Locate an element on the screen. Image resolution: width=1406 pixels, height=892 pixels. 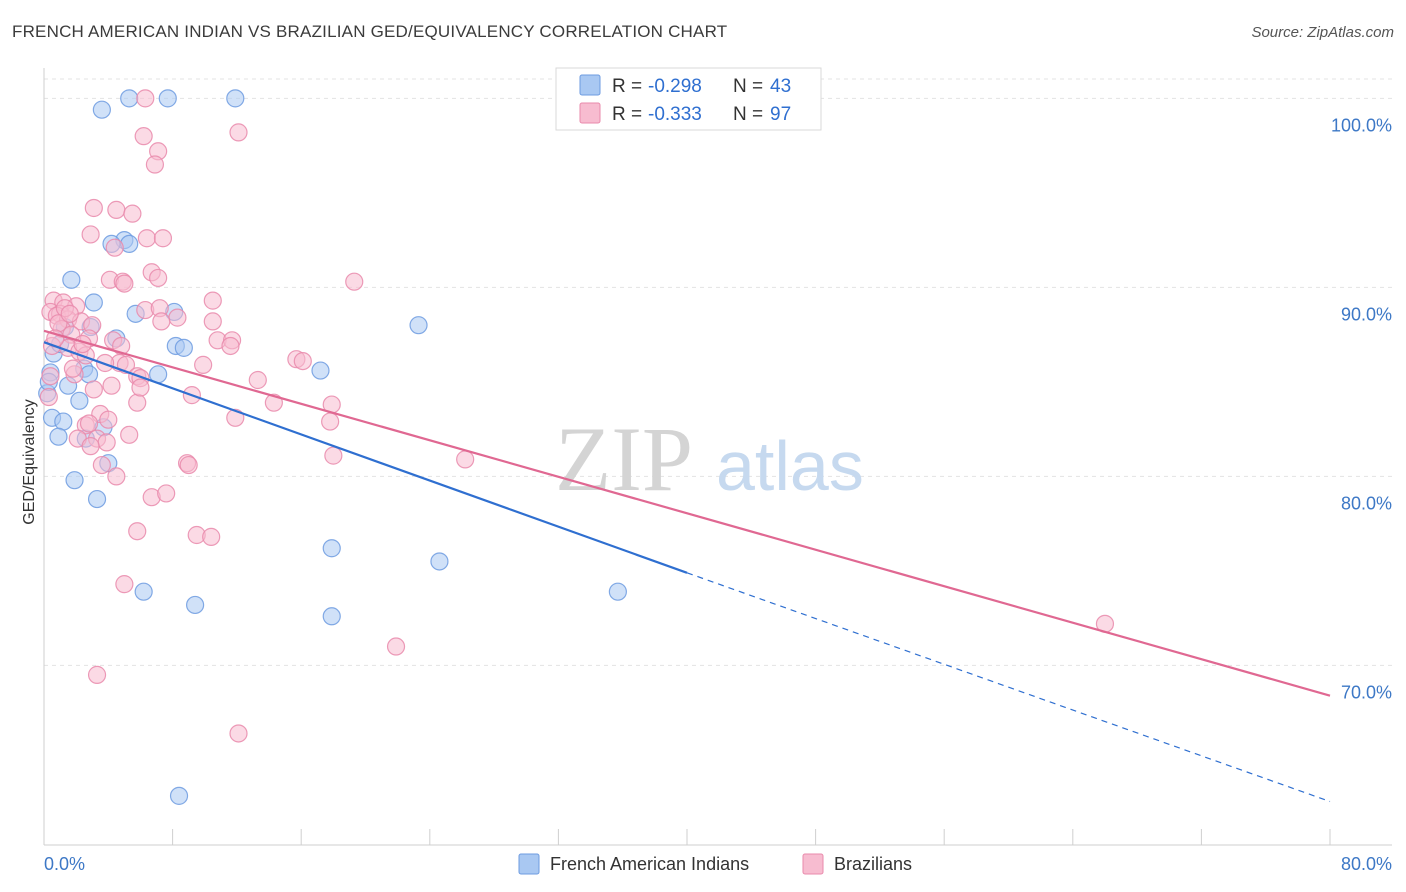
y-tick-label: 90.0% is located at coordinates (1366, 314).